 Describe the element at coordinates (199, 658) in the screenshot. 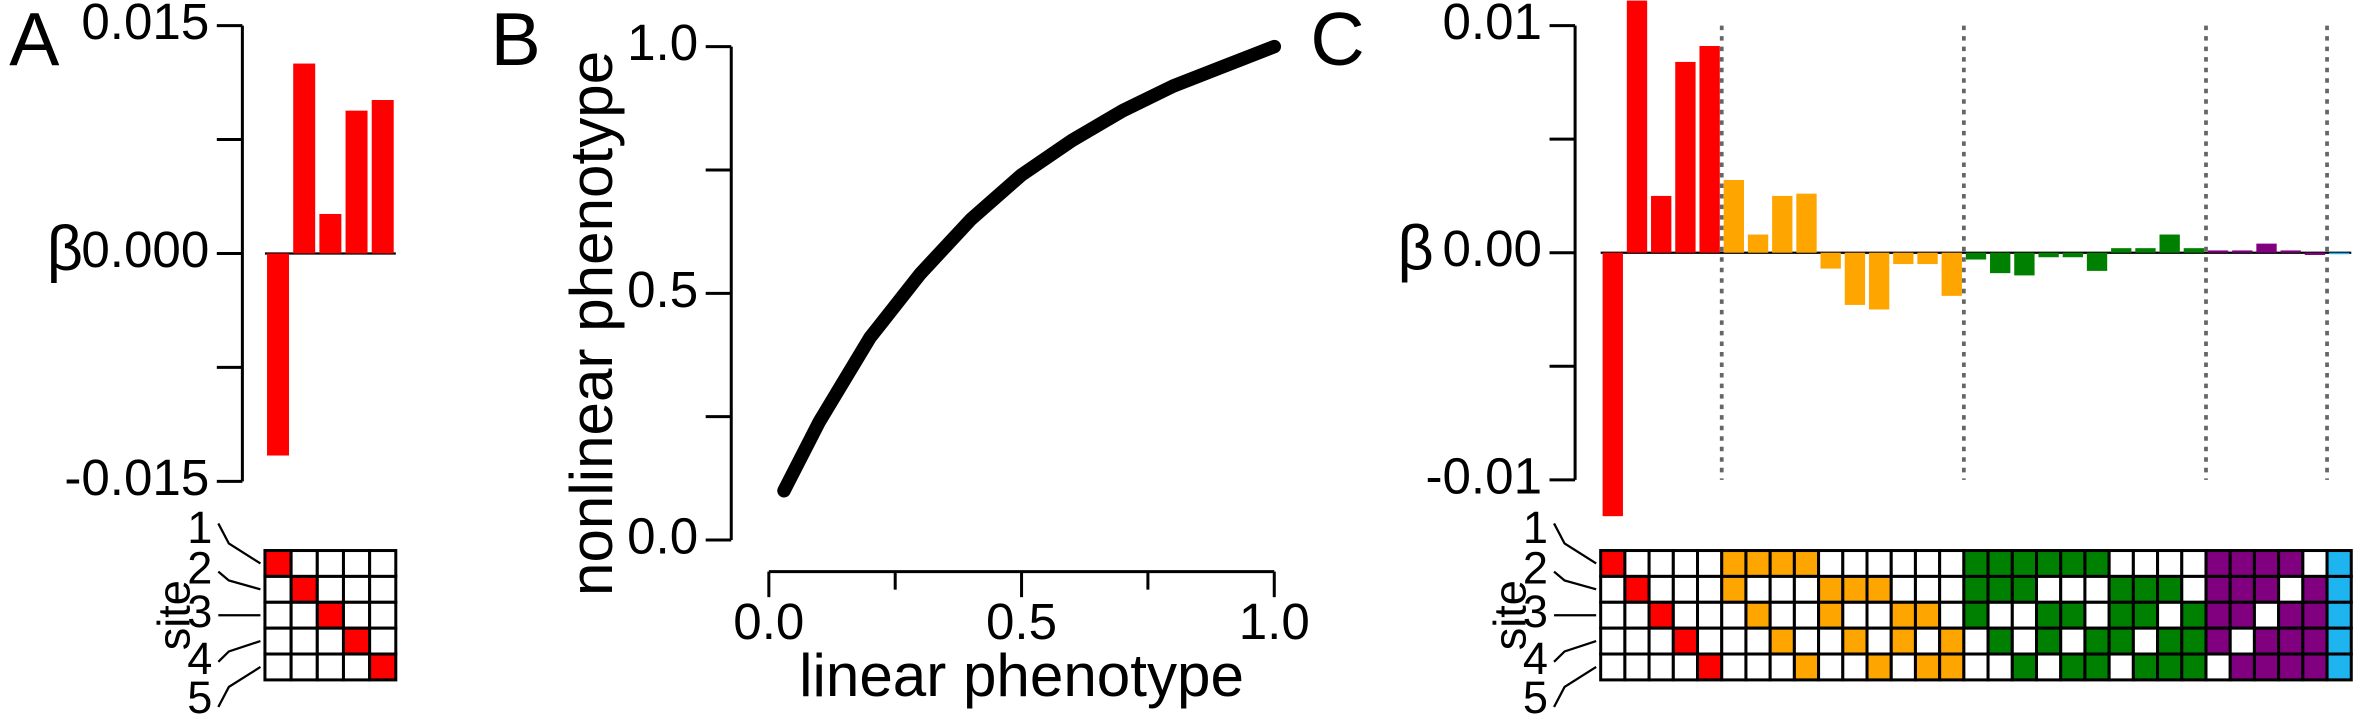

I see `site-label: 4` at that location.